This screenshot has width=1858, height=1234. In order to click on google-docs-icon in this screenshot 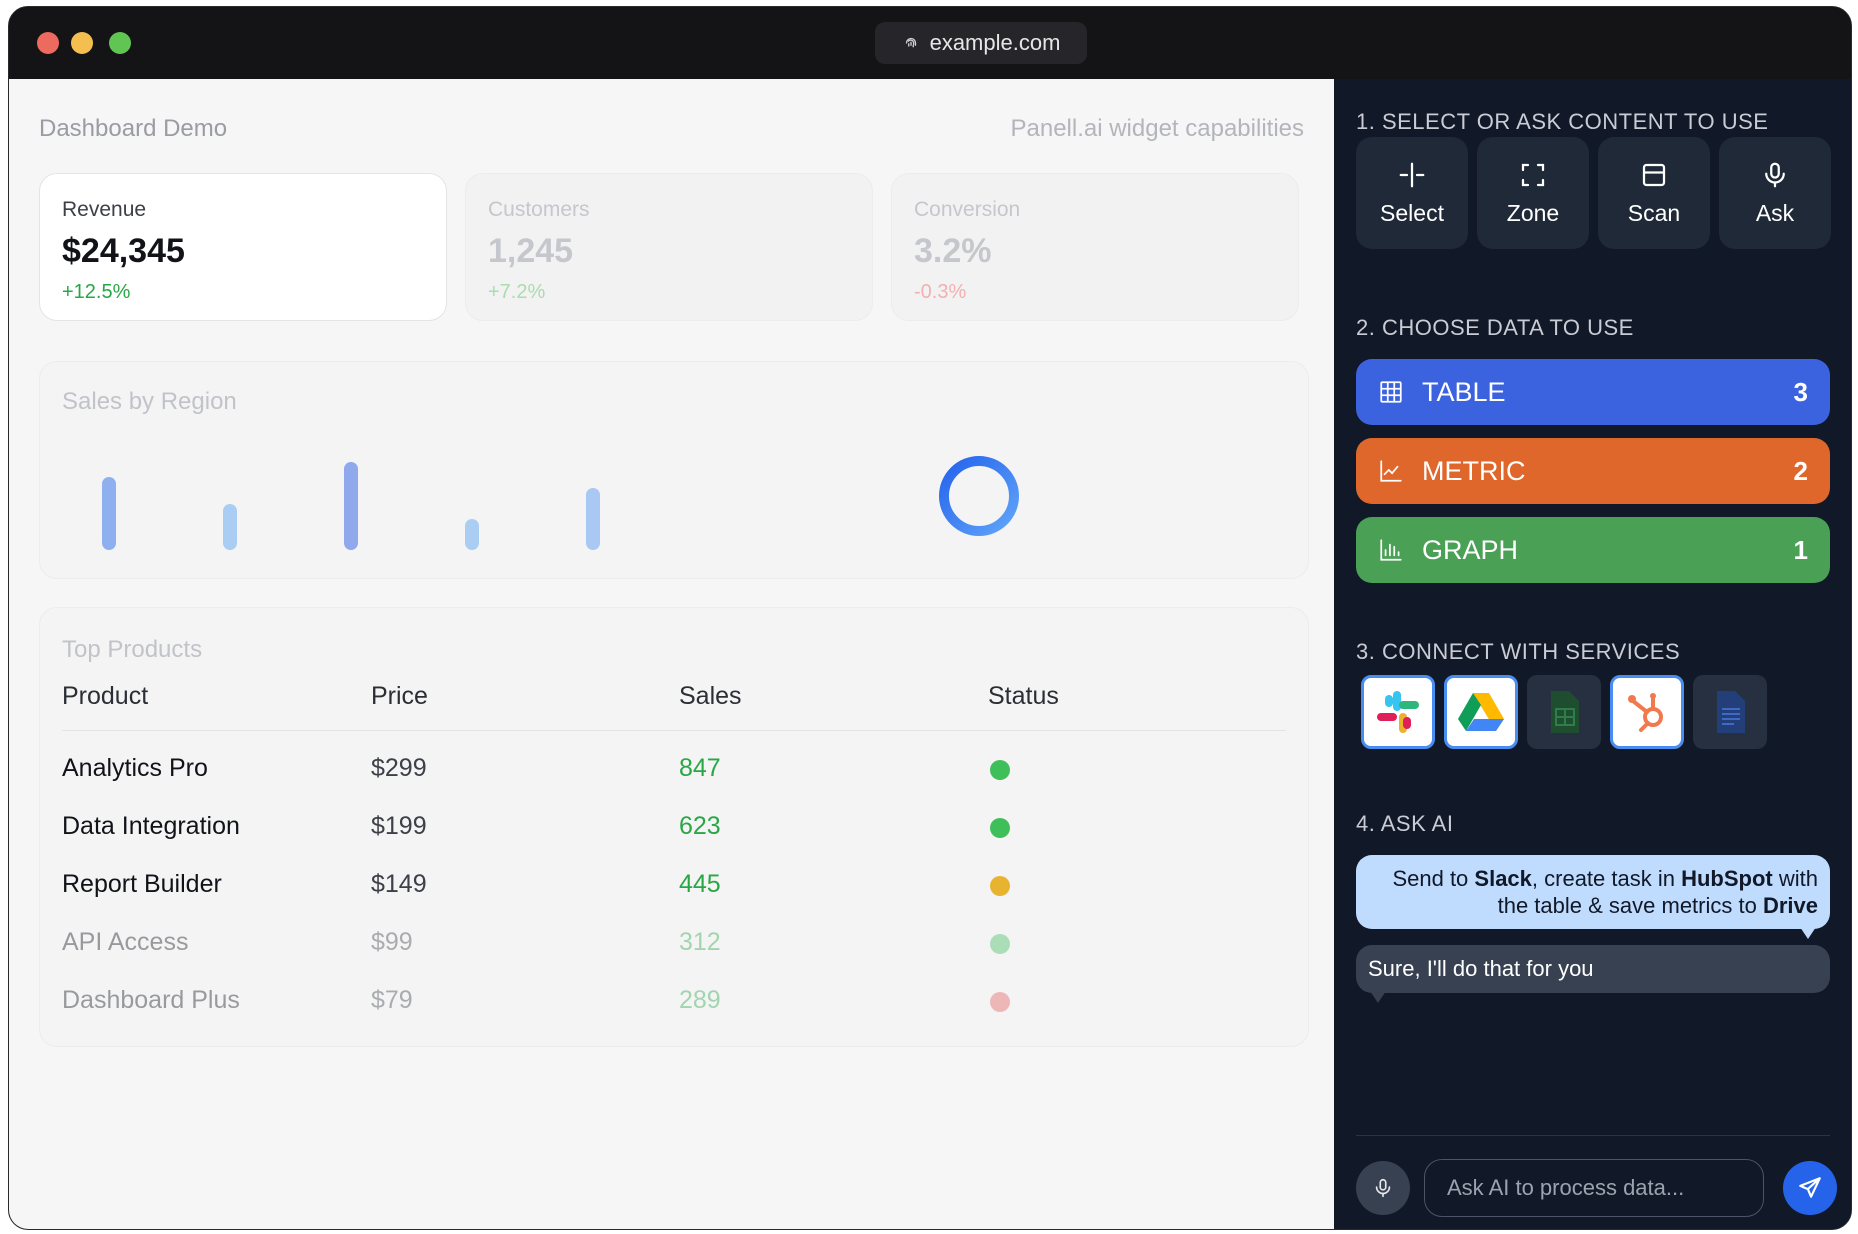, I will do `click(1731, 712)`.